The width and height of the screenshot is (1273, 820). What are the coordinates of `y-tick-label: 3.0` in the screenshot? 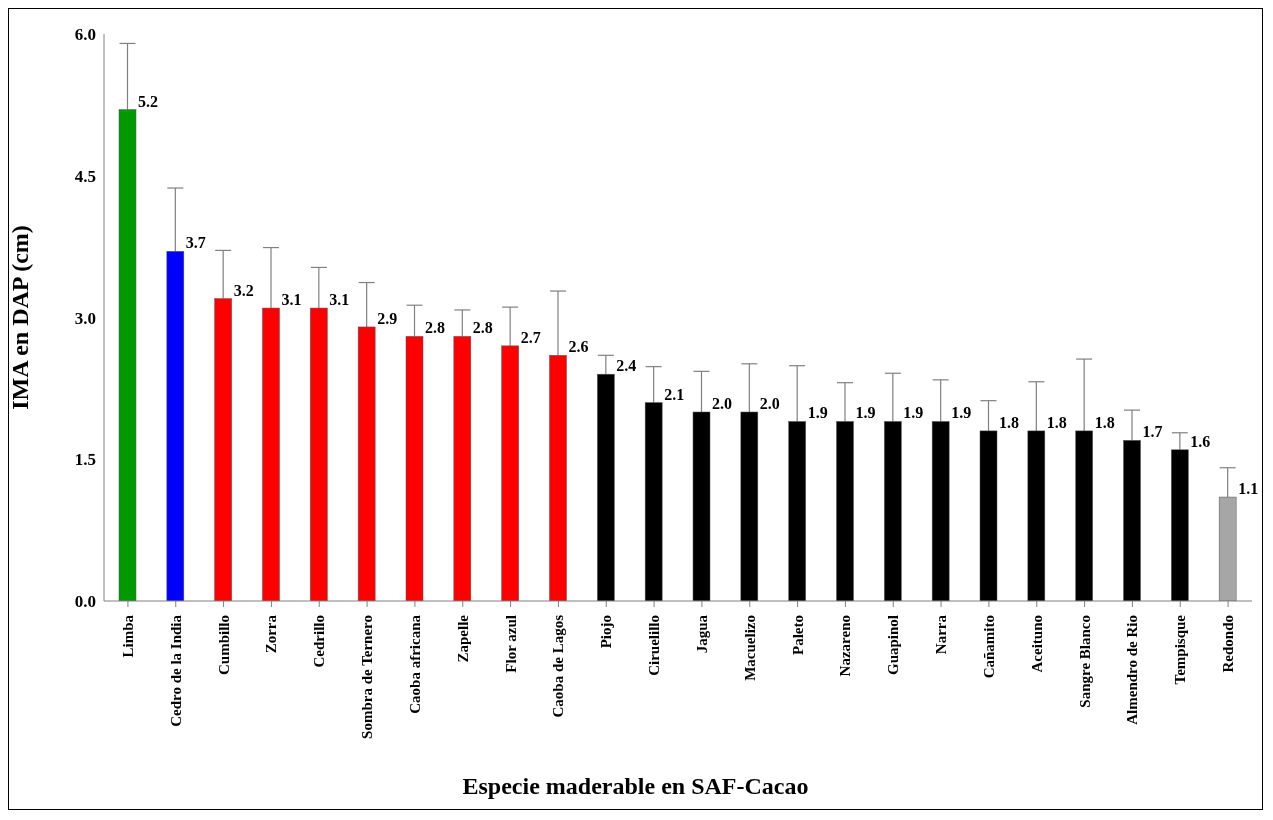 It's located at (85, 318).